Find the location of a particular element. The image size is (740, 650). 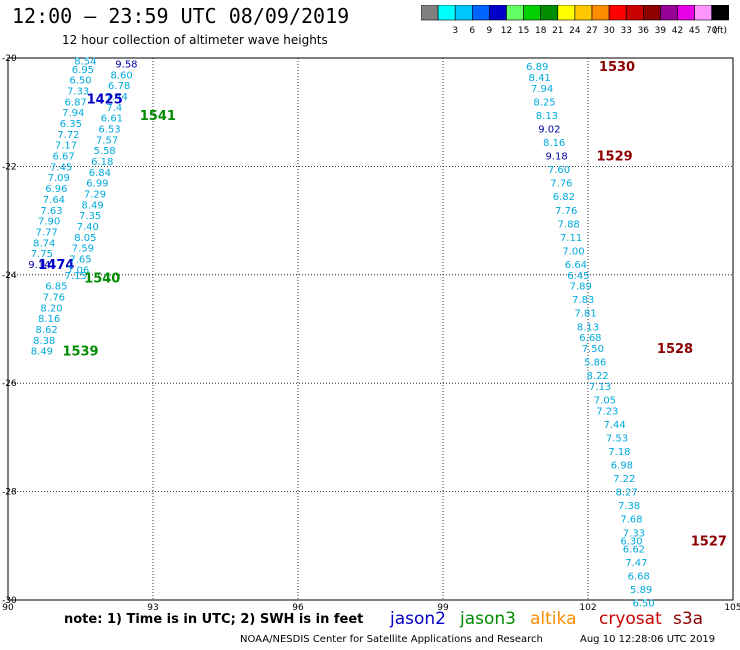

swh-value: 5.89 is located at coordinates (641, 590).